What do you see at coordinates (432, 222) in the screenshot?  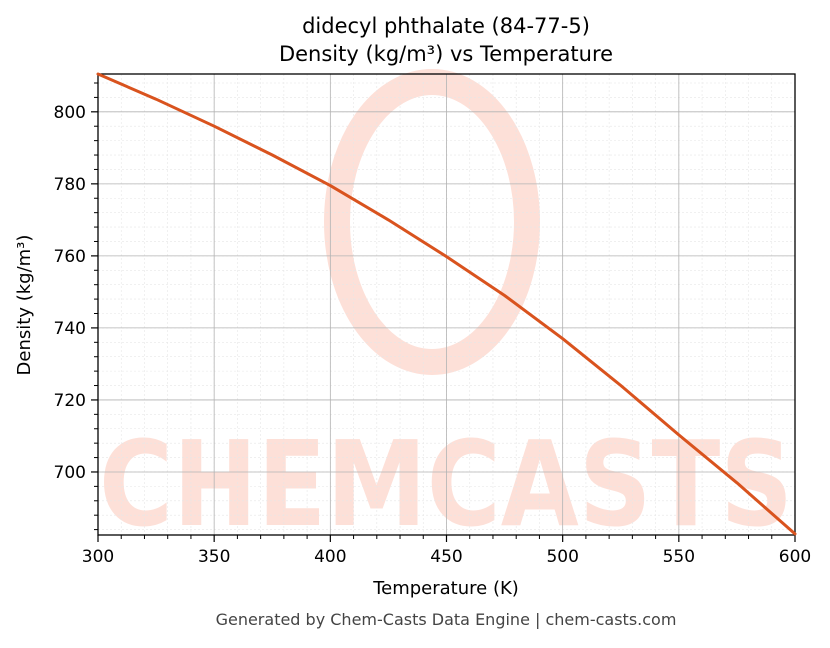 I see `watermark-ring` at bounding box center [432, 222].